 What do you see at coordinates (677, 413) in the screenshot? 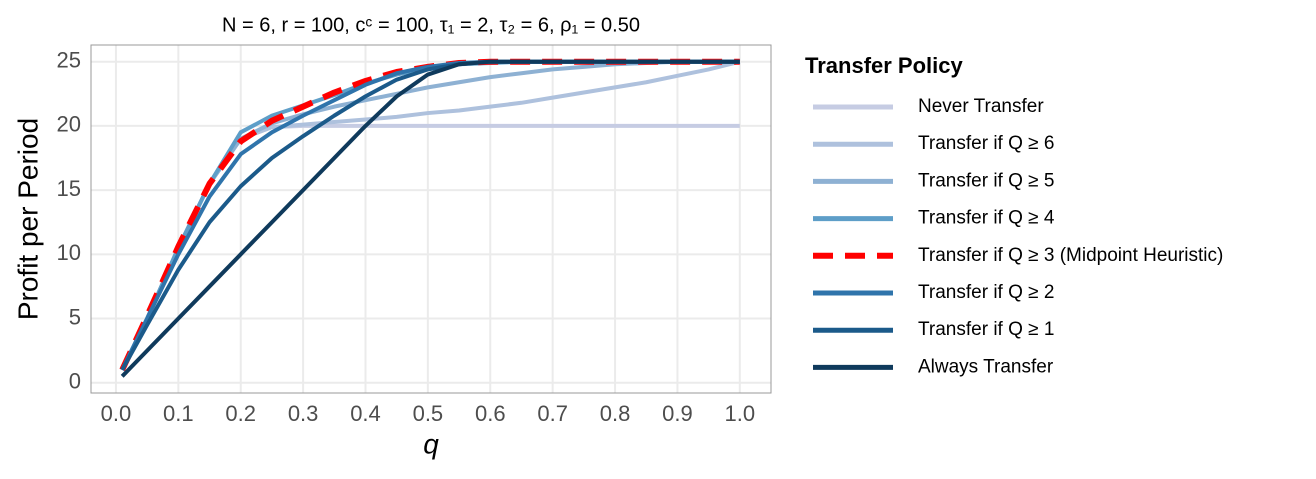
I see `x-tick-label: 0.9` at bounding box center [677, 413].